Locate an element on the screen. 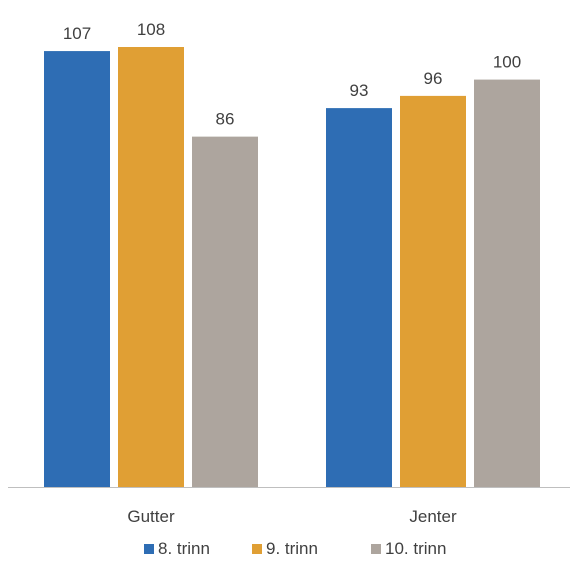 This screenshot has height=575, width=578. legend-label: 9. trinn is located at coordinates (292, 548).